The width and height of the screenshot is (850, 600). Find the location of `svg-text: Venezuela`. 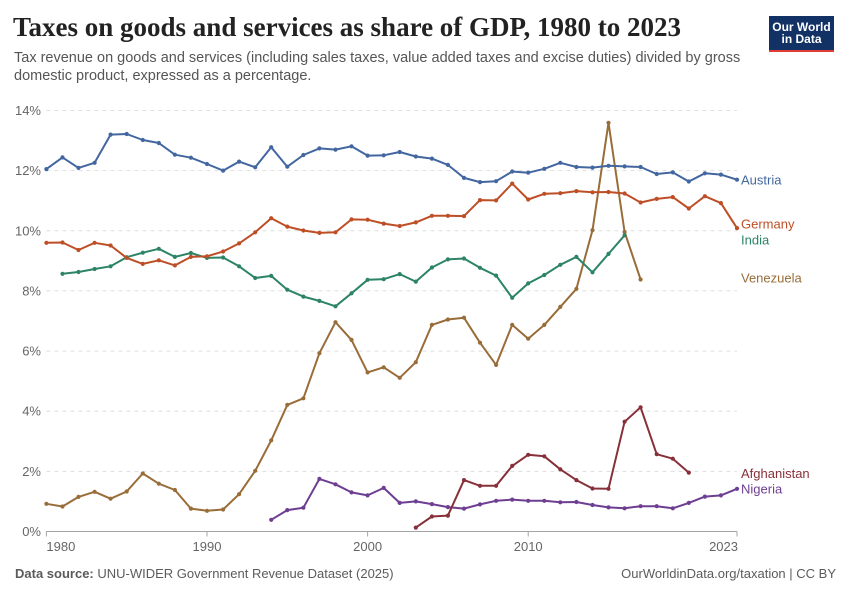

svg-text: Venezuela is located at coordinates (771, 278).